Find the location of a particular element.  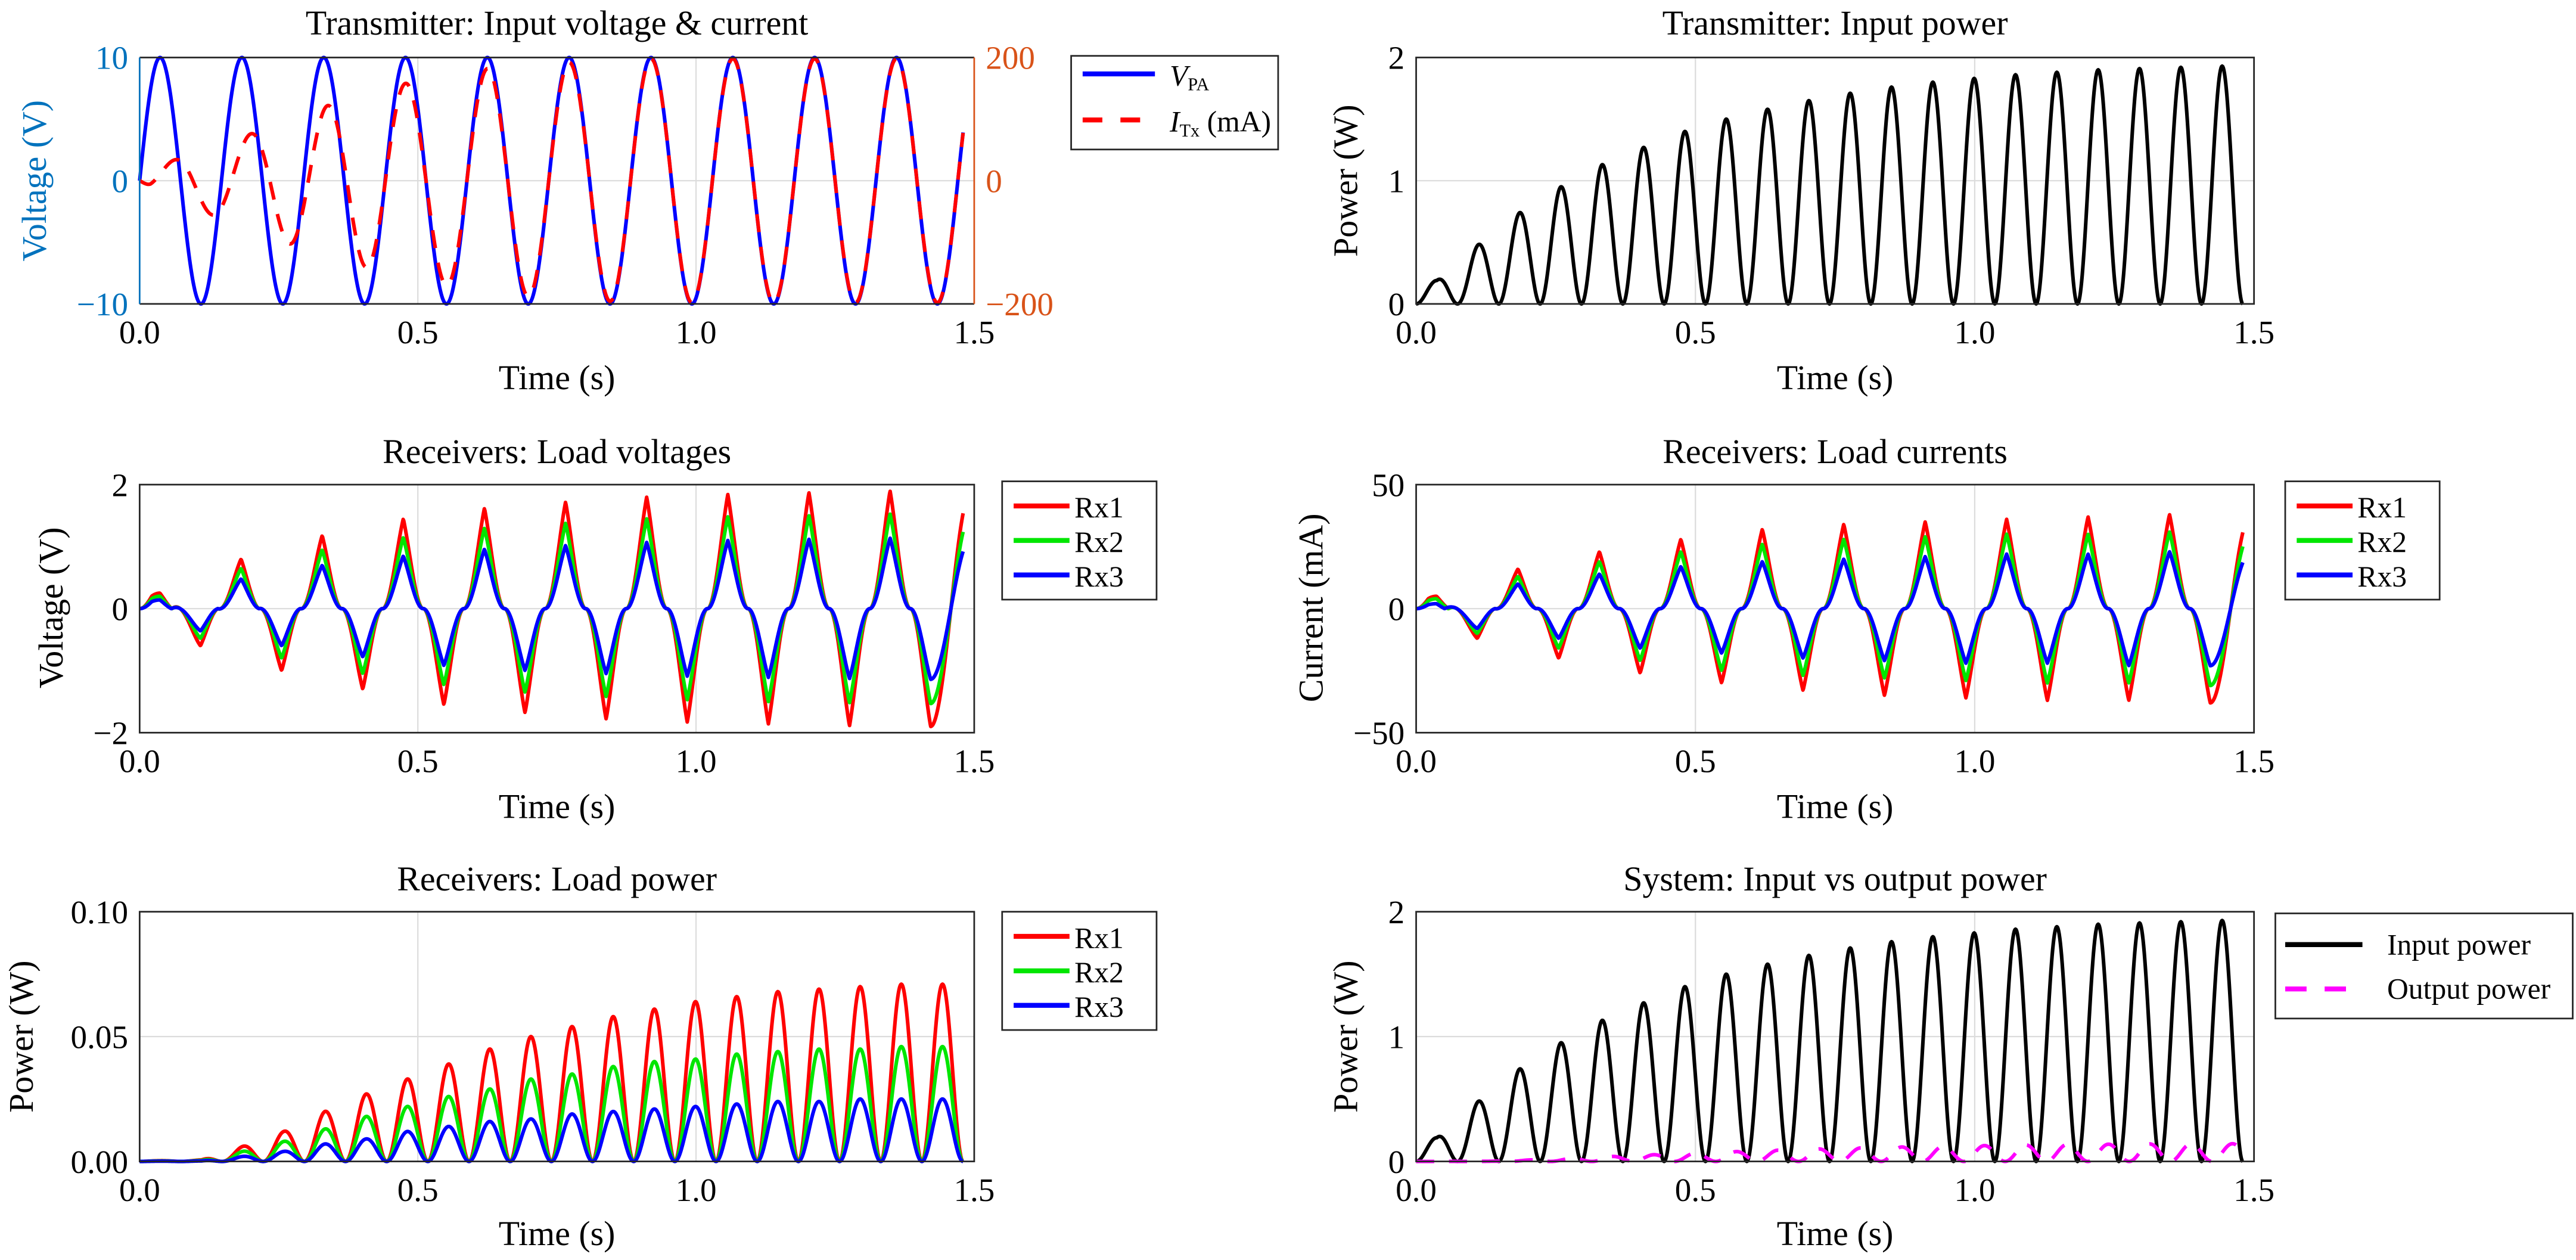

y-tick-label: −2 is located at coordinates (110, 734).